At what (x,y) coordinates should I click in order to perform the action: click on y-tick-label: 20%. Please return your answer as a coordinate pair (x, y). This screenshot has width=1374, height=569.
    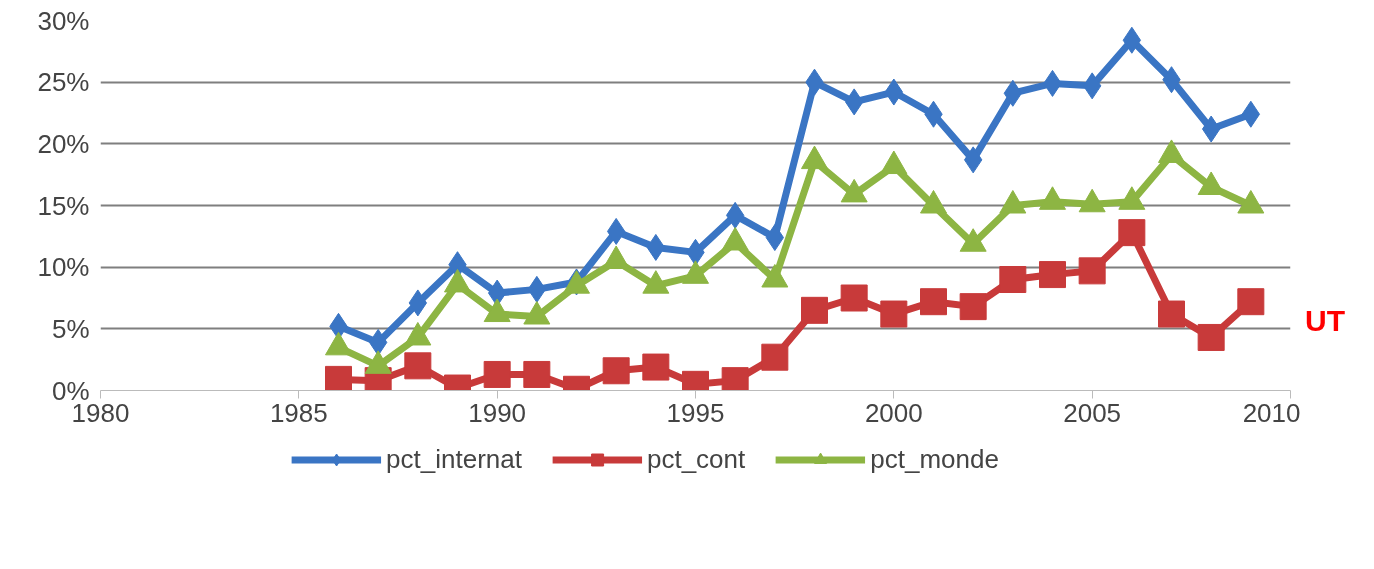
    Looking at the image, I should click on (63, 143).